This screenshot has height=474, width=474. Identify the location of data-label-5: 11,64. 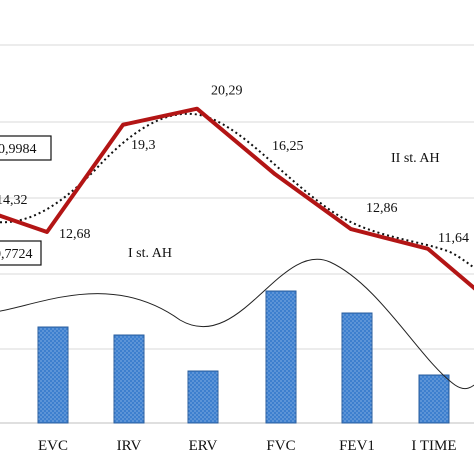
(453, 238).